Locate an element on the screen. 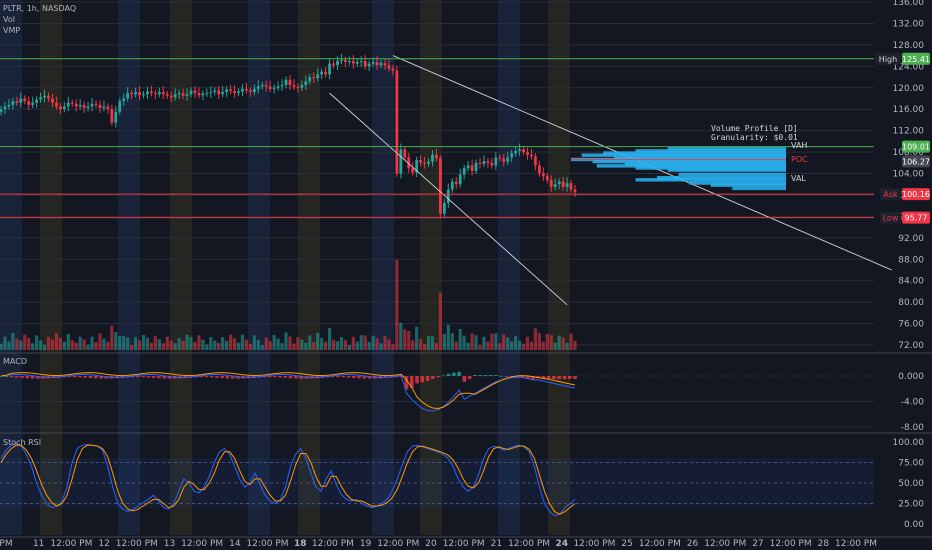 The image size is (932, 550). time-tick-label: 21 is located at coordinates (496, 544).